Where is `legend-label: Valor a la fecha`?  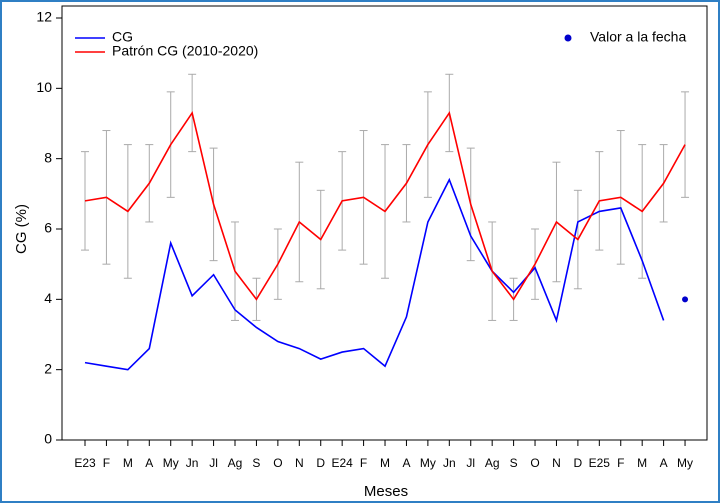
legend-label: Valor a la fecha is located at coordinates (638, 37).